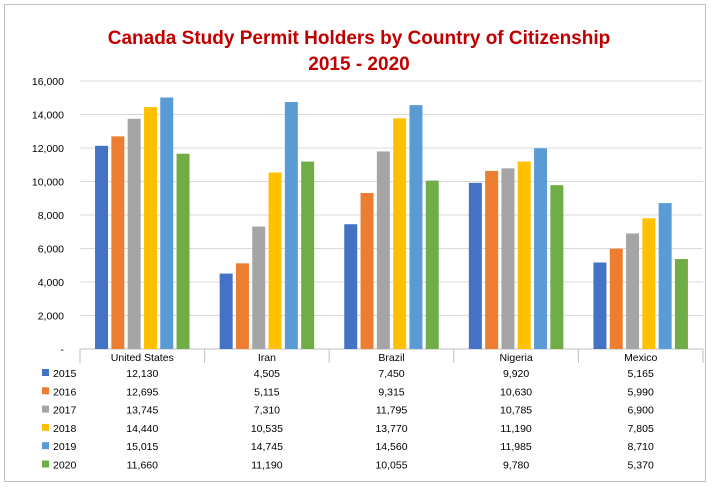  I want to click on data-label: 9,780, so click(516, 466).